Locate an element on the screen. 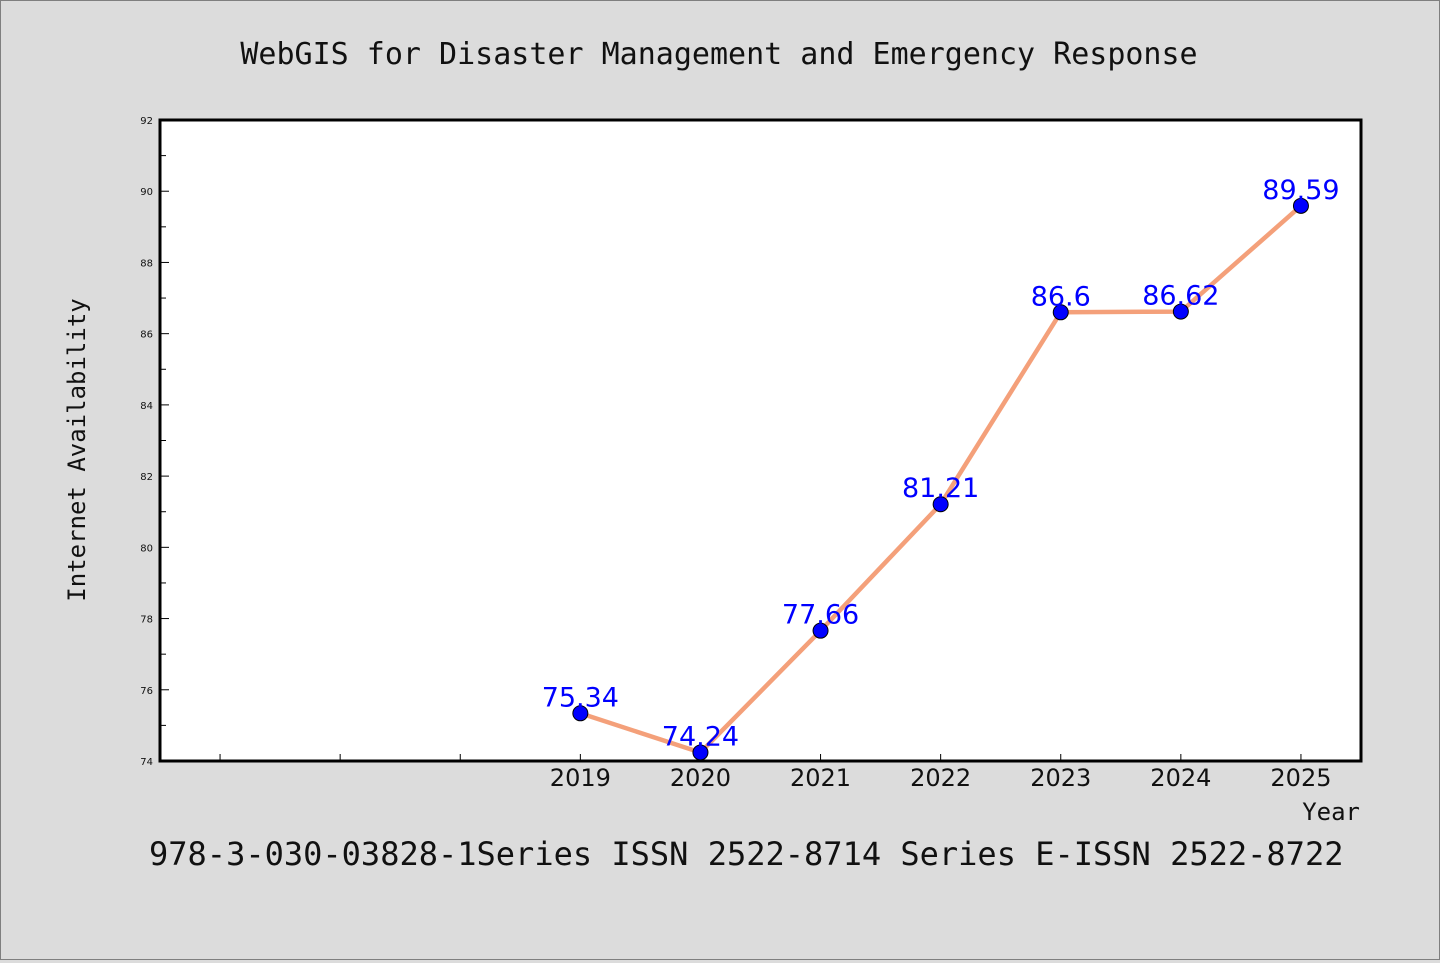 The height and width of the screenshot is (963, 1440). x-tick-label: 2020 is located at coordinates (700, 778).